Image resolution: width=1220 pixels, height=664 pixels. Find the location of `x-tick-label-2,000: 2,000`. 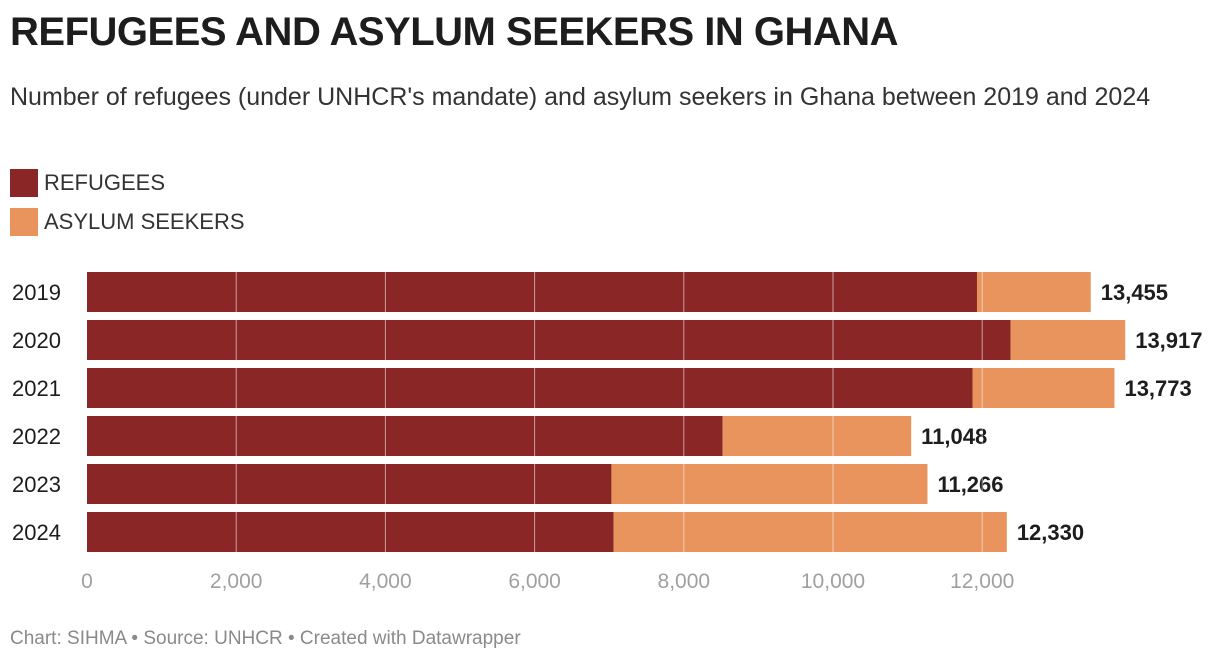

x-tick-label-2,000: 2,000 is located at coordinates (236, 581).